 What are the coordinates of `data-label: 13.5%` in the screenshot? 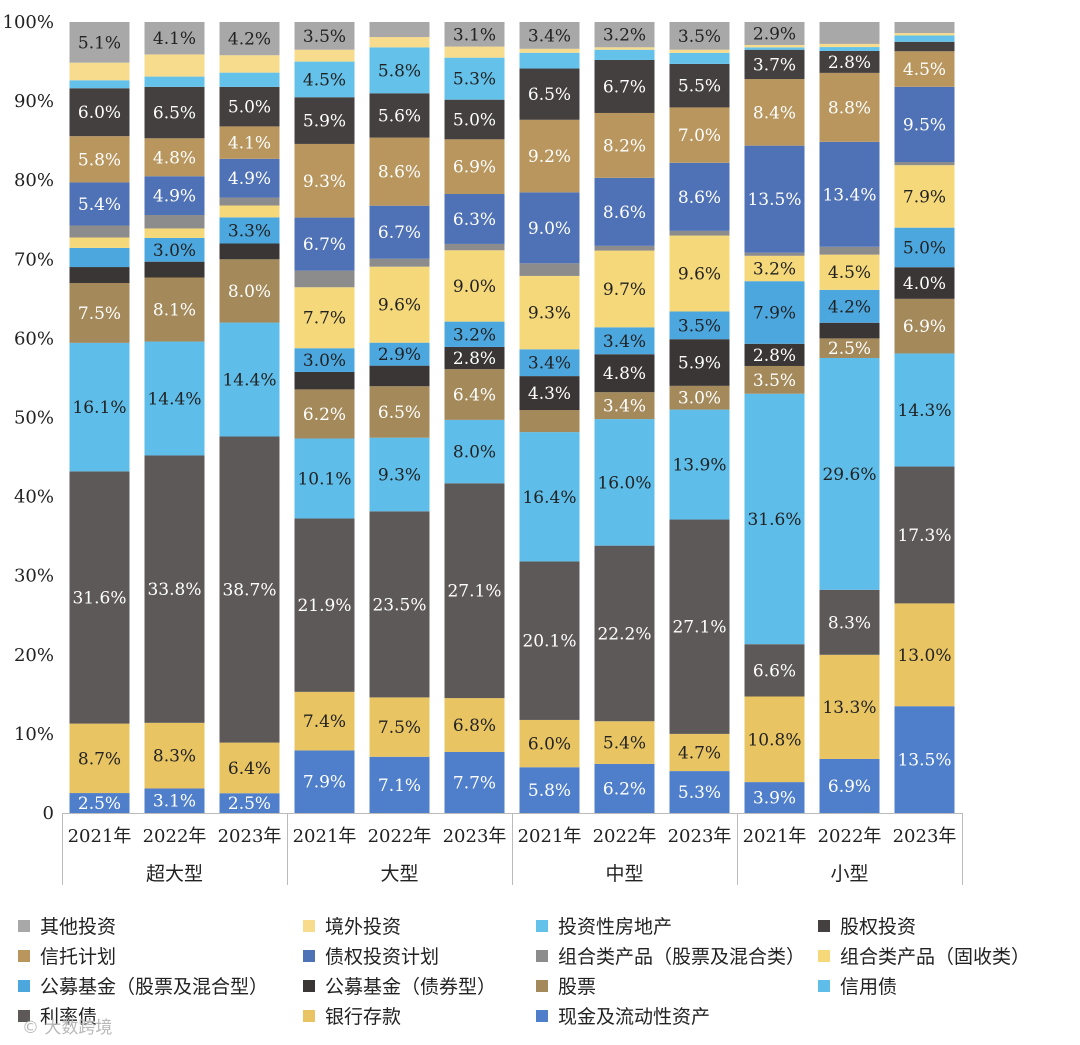 It's located at (924, 761).